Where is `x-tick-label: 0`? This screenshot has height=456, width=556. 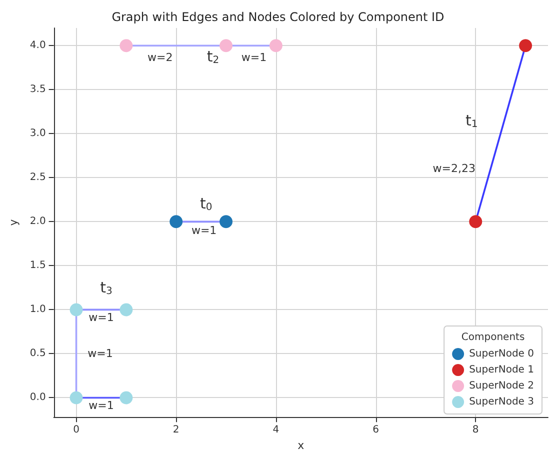 x-tick-label: 0 is located at coordinates (76, 430).